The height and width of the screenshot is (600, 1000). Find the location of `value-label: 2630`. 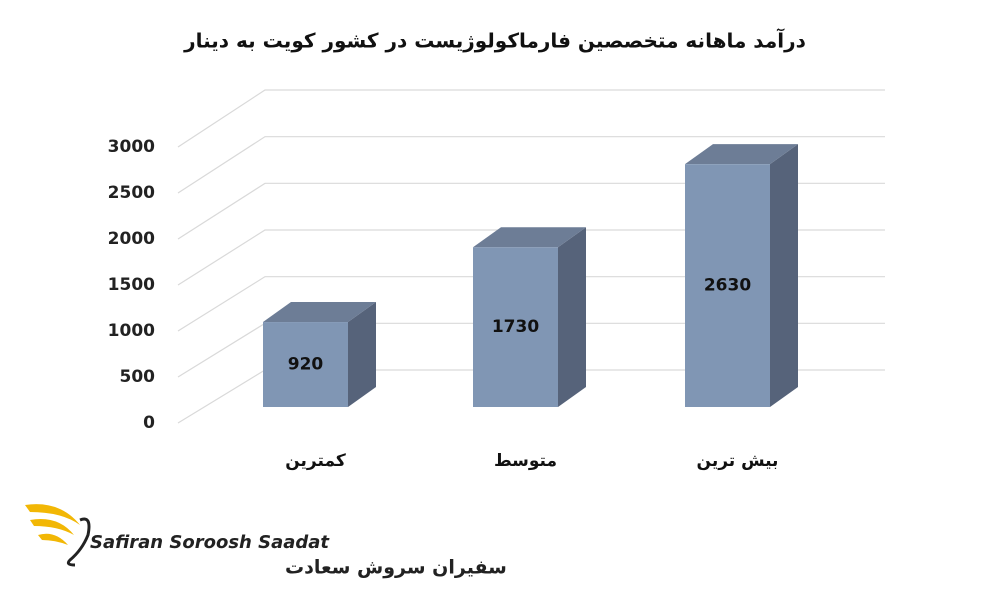

value-label: 2630 is located at coordinates (727, 286).